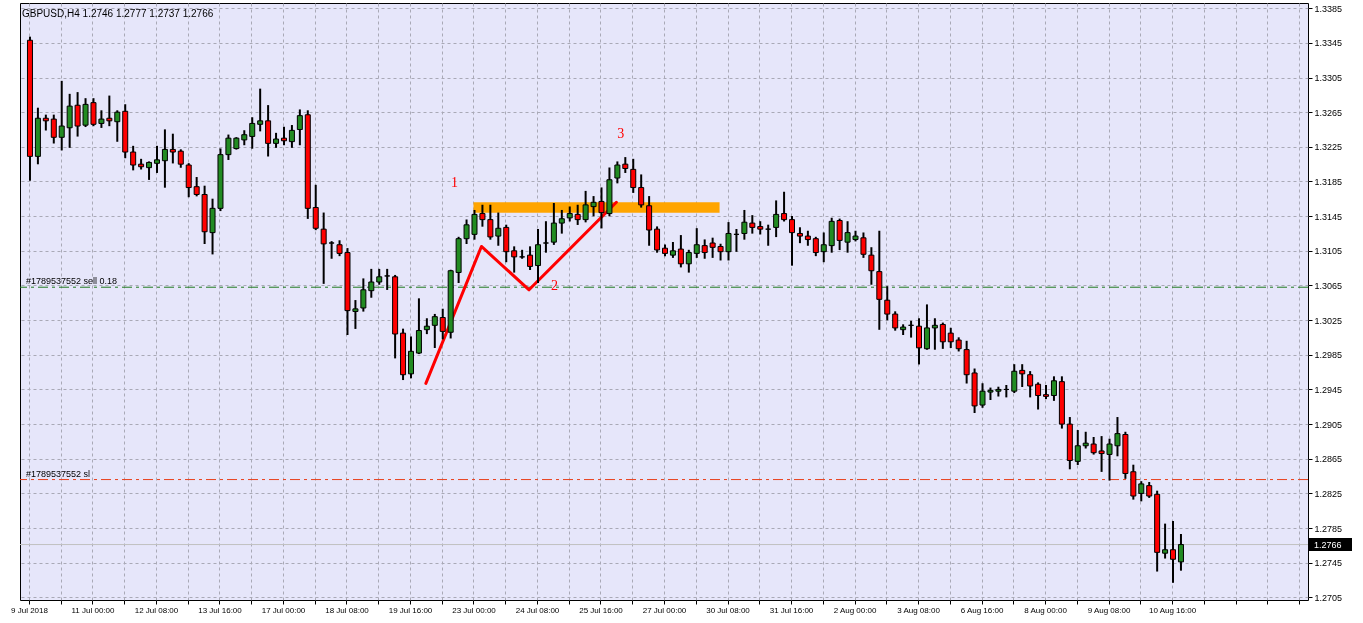 This screenshot has height=623, width=1363. Describe the element at coordinates (1328, 147) in the screenshot. I see `y-tick-label: 1.3225` at that location.